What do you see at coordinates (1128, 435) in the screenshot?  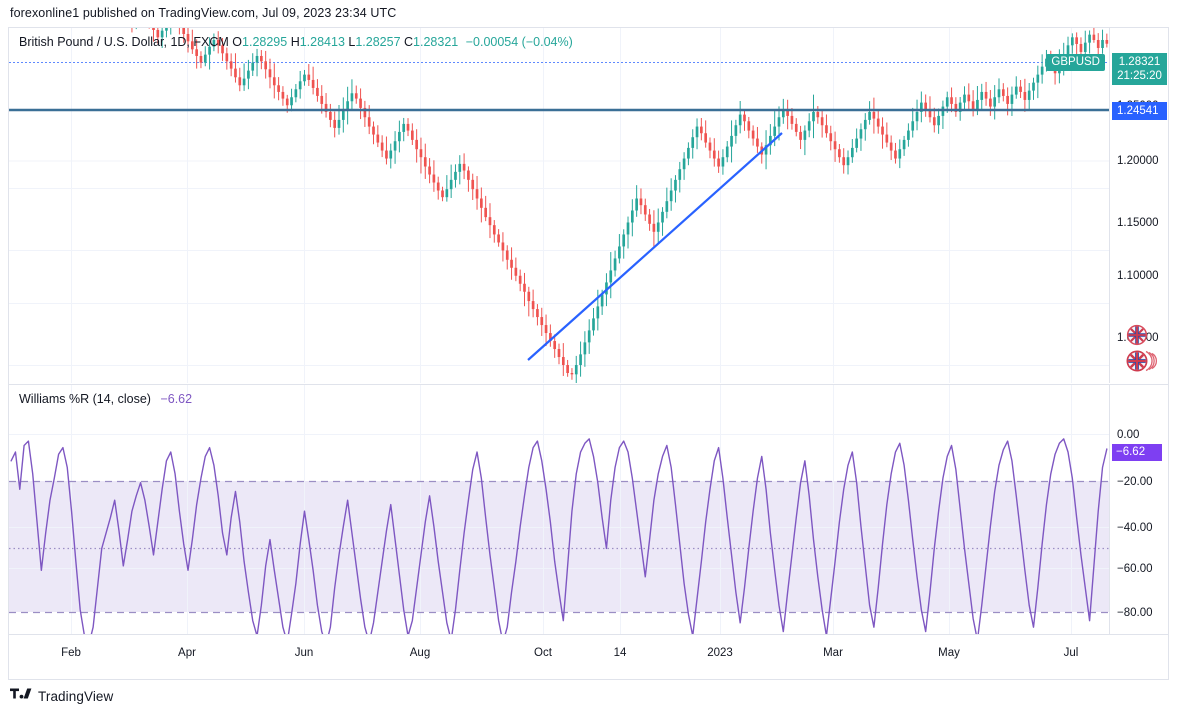 I see `wr-tick-label: 0.00` at bounding box center [1128, 435].